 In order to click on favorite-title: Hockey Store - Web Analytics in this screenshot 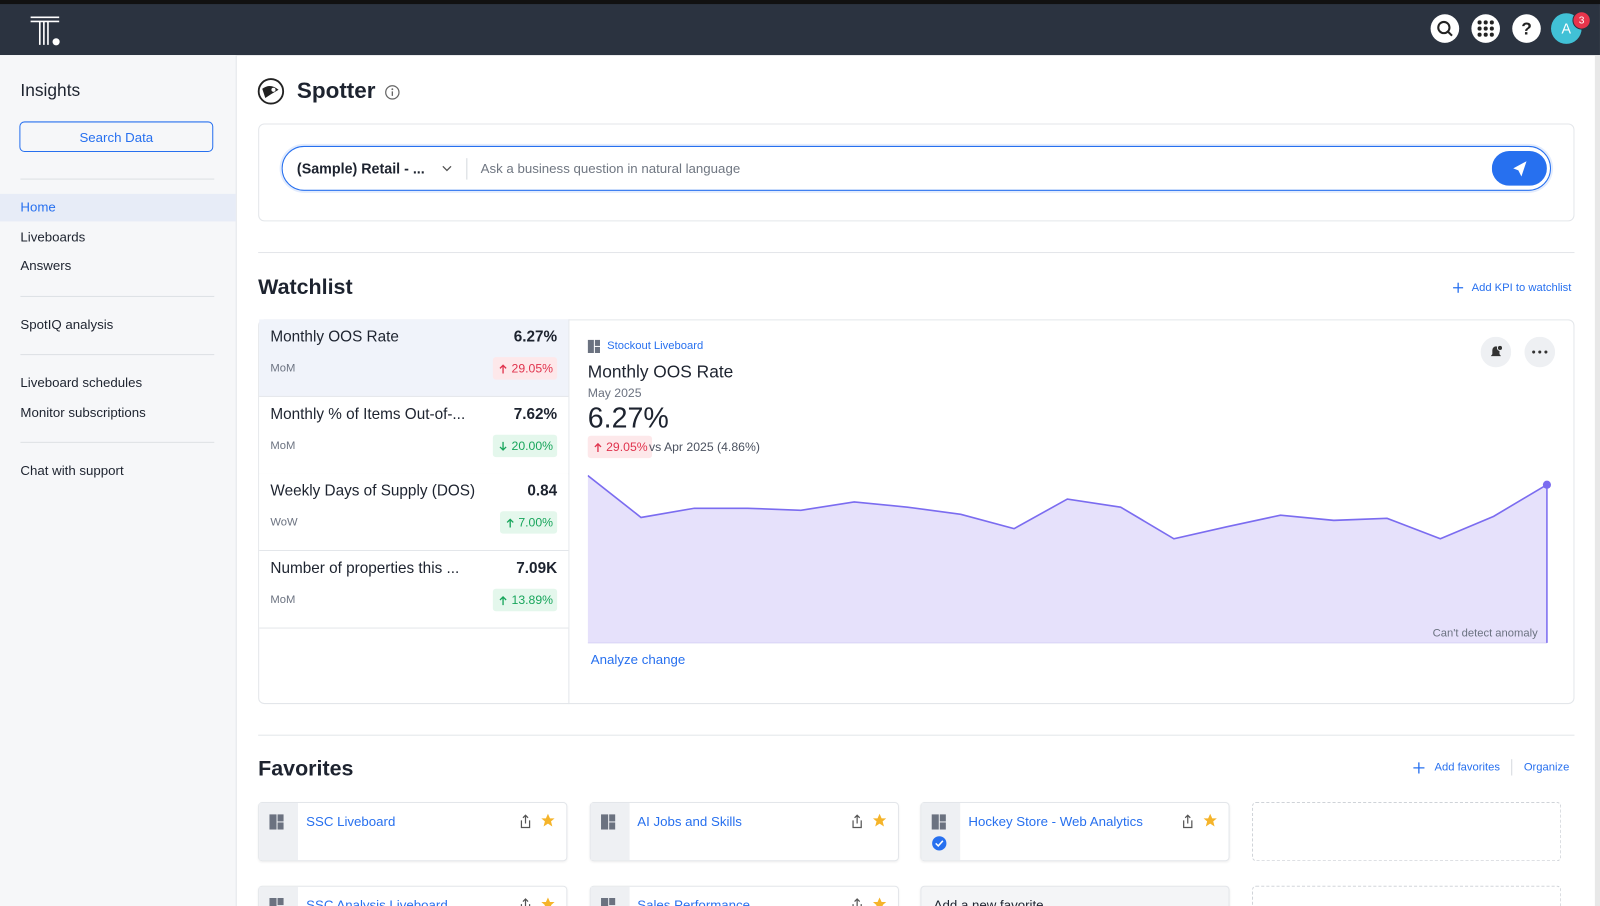, I will do `click(1055, 821)`.